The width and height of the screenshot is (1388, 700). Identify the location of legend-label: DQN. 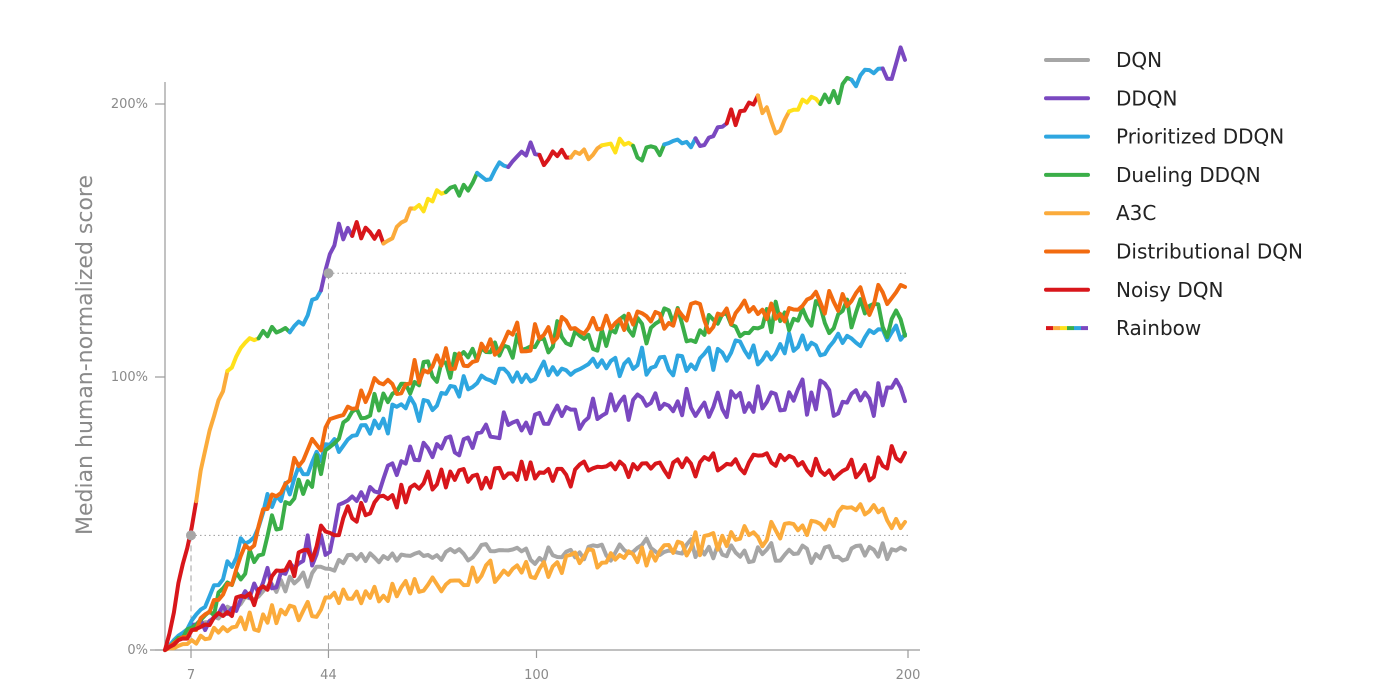
(1139, 60).